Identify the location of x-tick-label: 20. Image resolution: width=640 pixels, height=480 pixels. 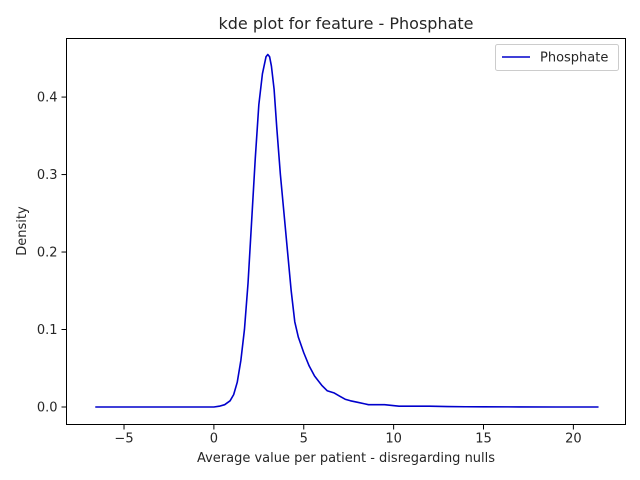
(573, 439).